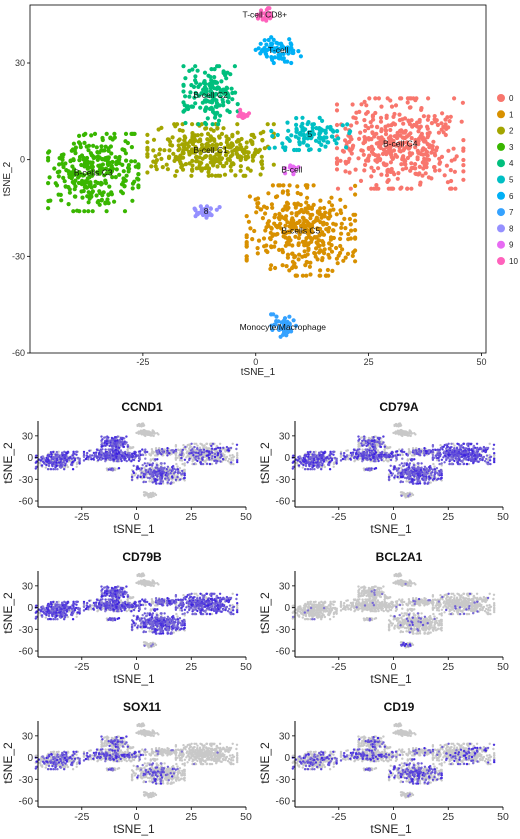 Image resolution: width=520 pixels, height=839 pixels. I want to click on x-tick-label: 25, so click(191, 517).